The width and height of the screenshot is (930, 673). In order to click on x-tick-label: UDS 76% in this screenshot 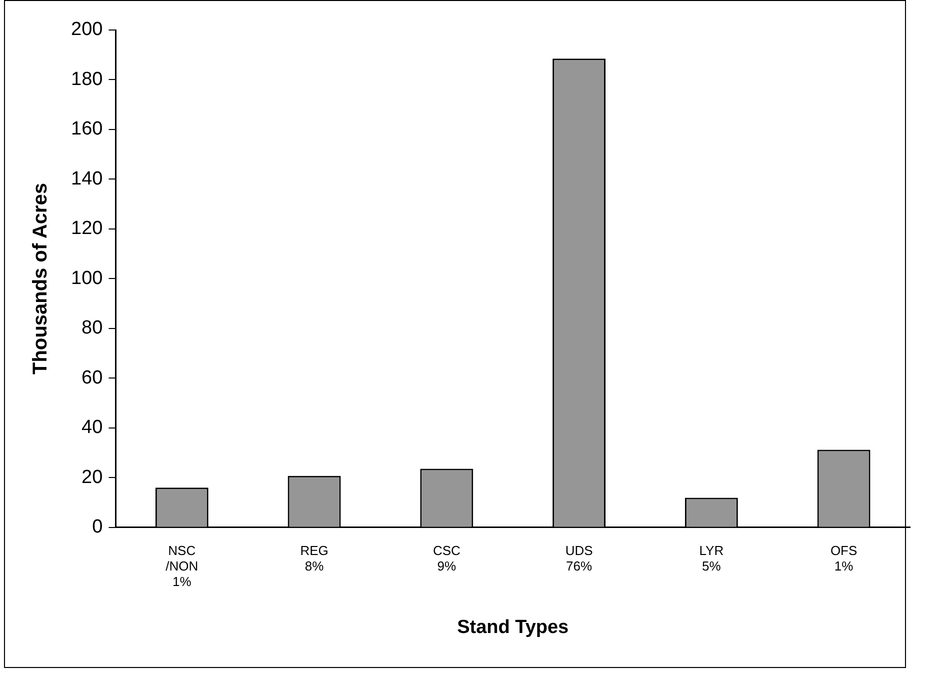, I will do `click(579, 558)`.